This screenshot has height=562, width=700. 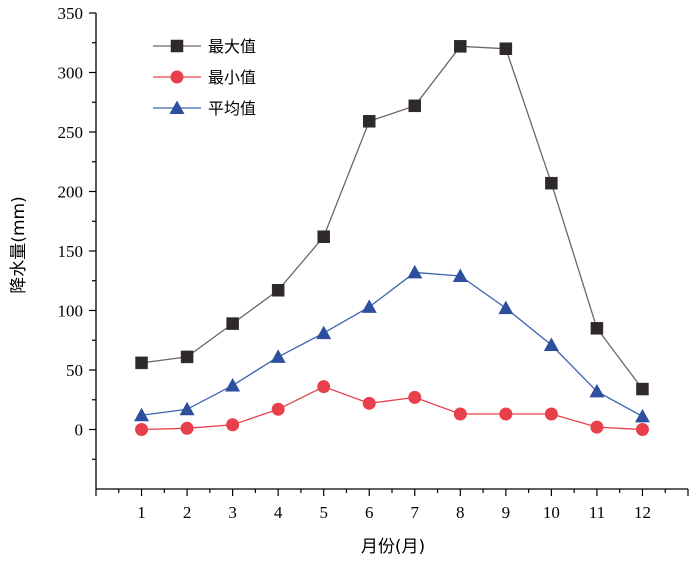 What do you see at coordinates (71, 13) in the screenshot?
I see `y-tick-label: 350` at bounding box center [71, 13].